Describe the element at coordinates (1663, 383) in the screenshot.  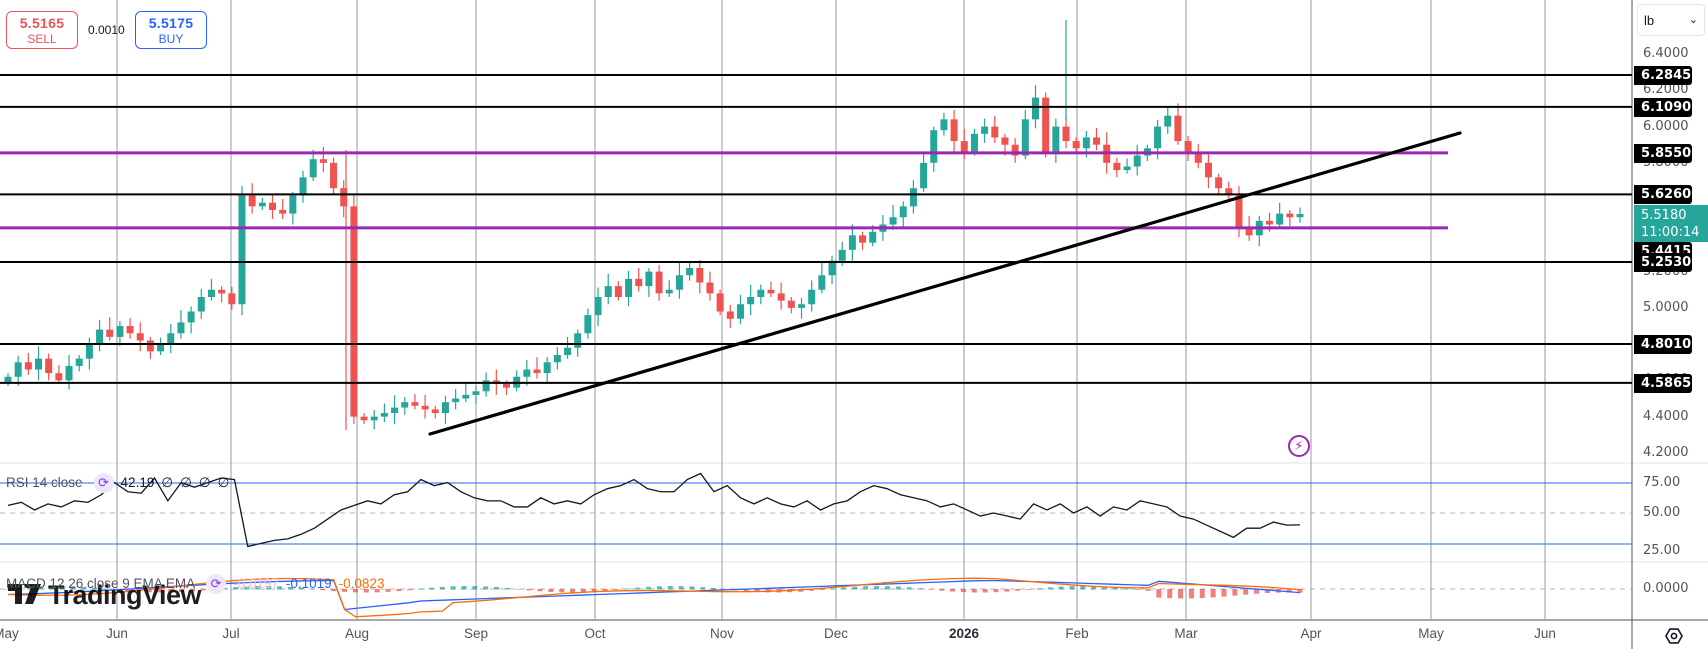
I see `level-price-tag: 4.5865` at that location.